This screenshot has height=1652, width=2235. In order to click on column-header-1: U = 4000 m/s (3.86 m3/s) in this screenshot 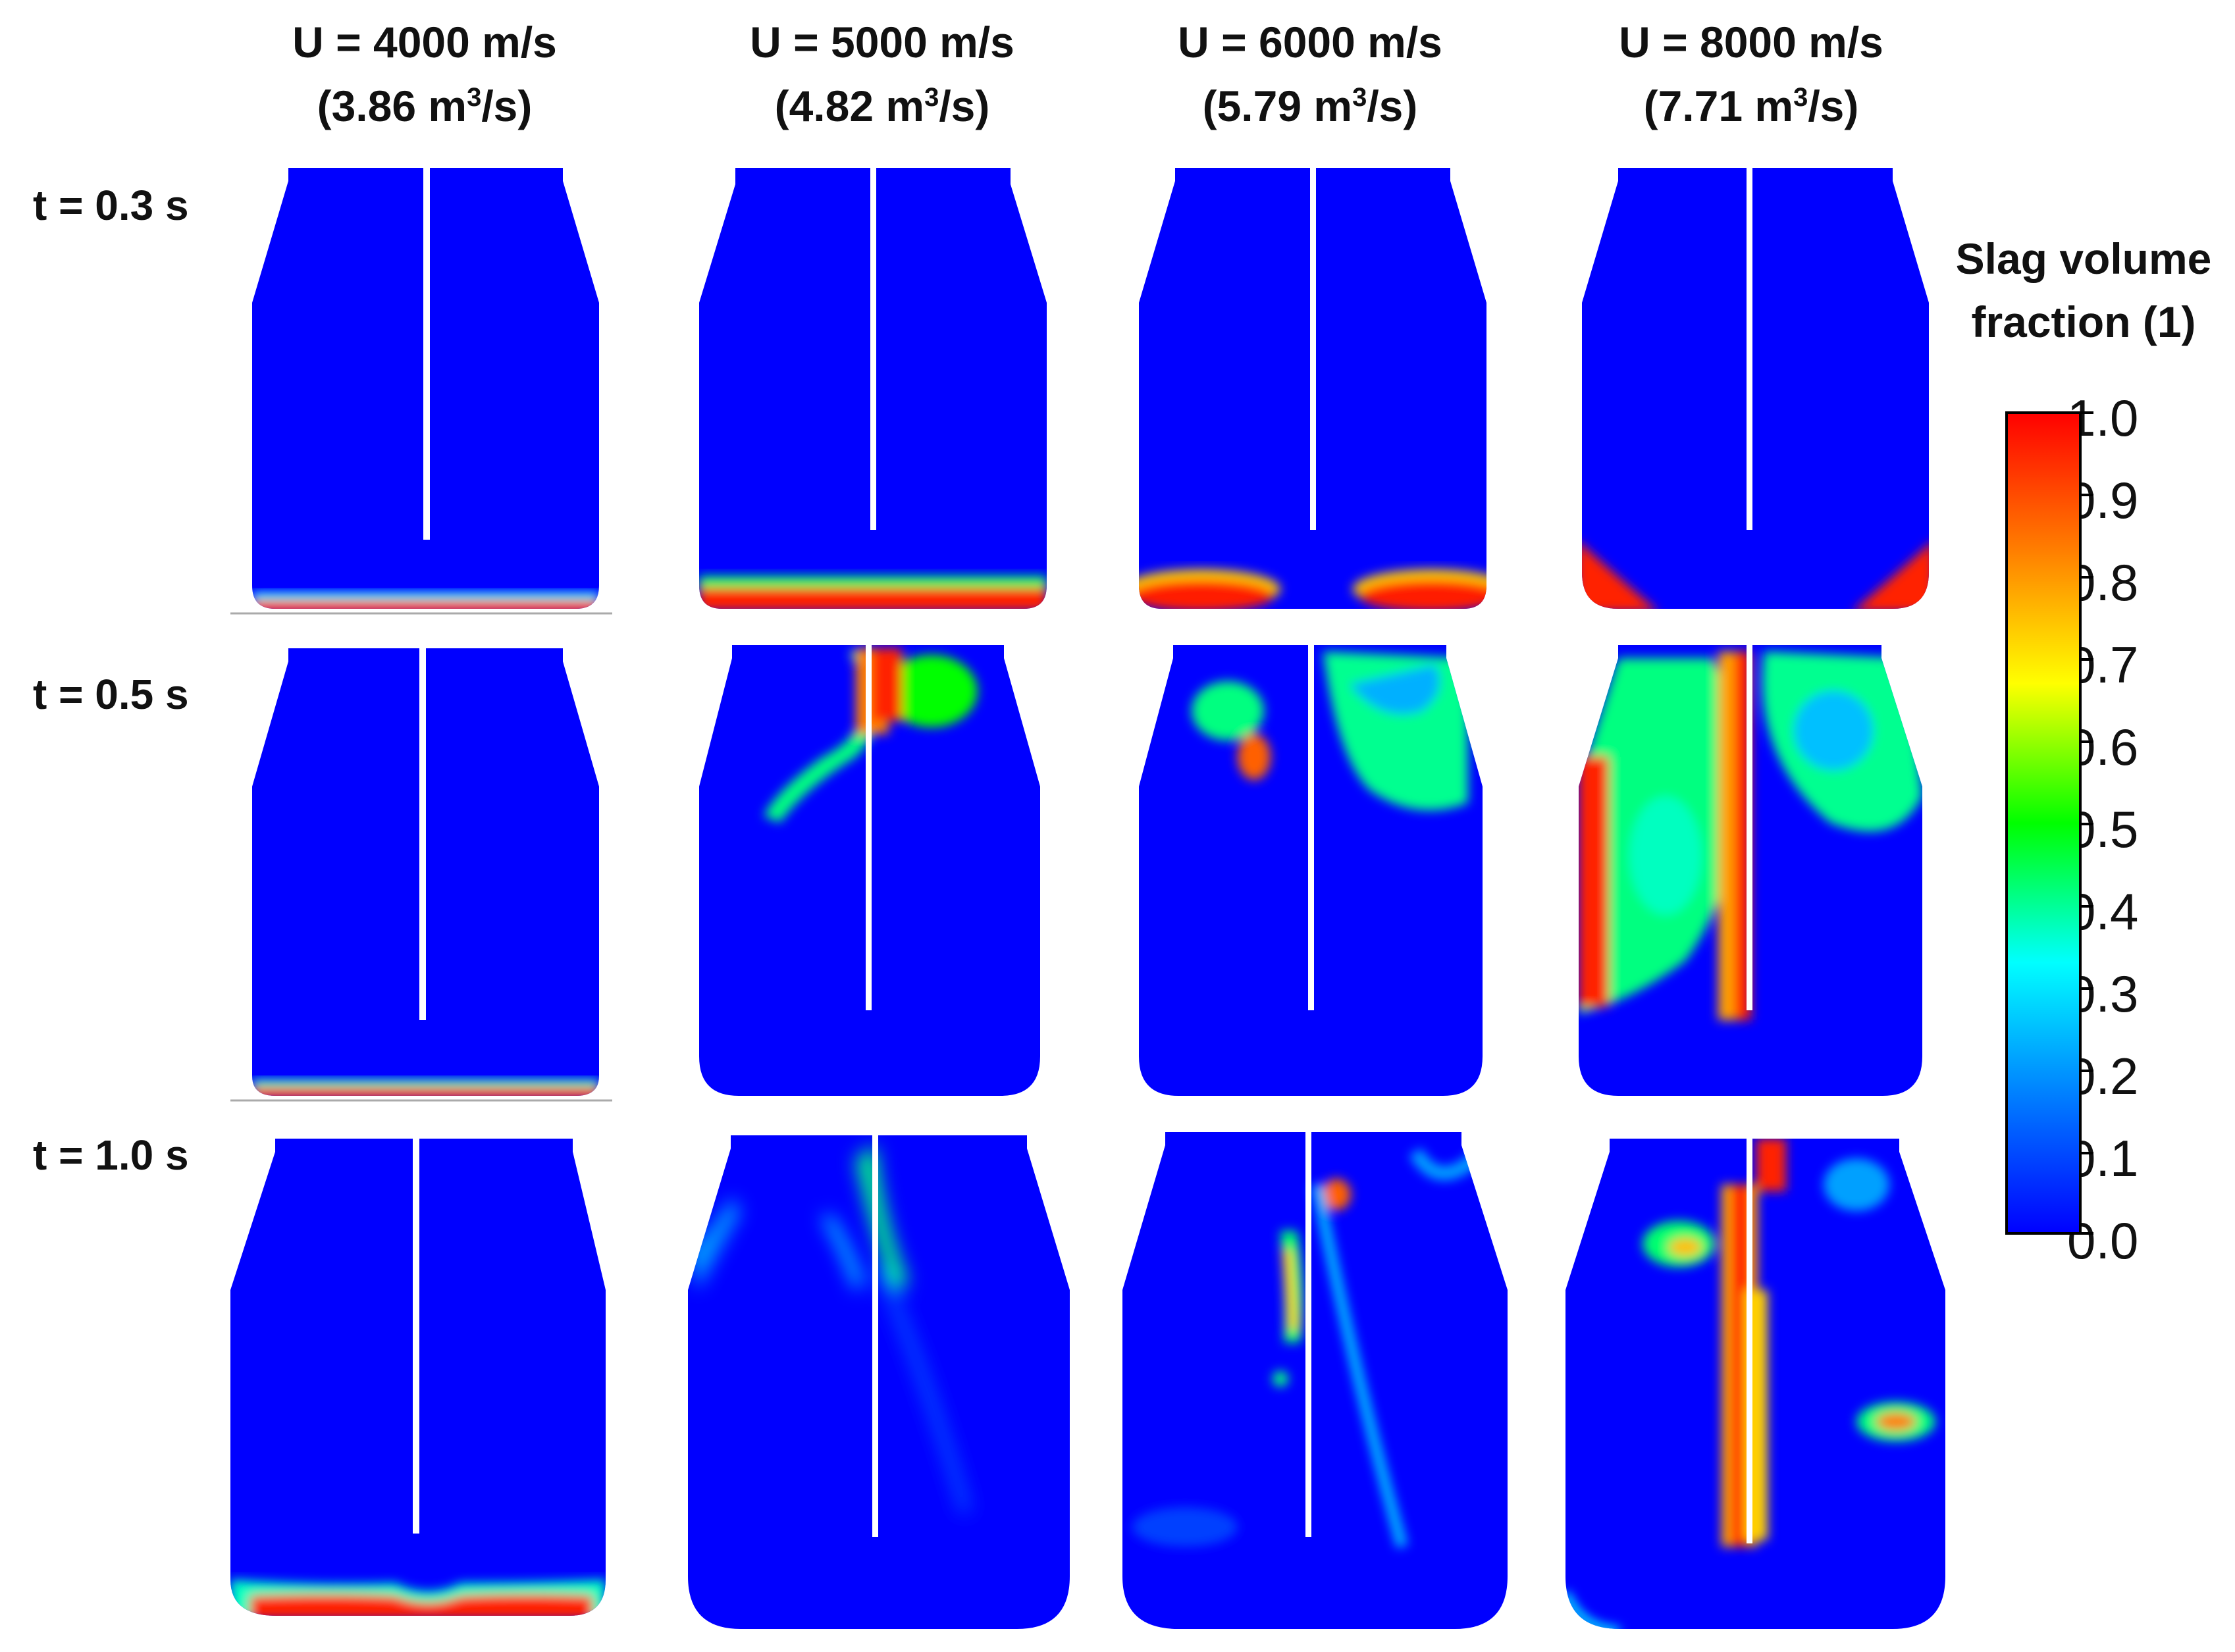, I will do `click(424, 74)`.